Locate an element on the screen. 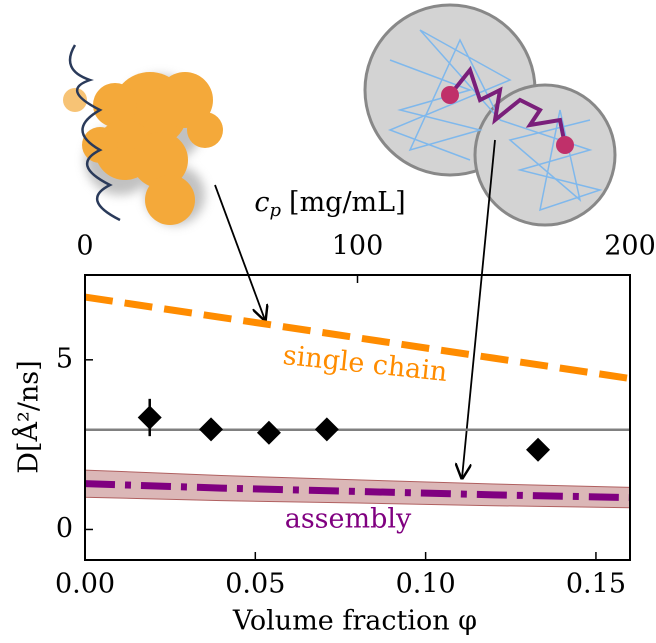 This screenshot has height=643, width=656. assembly-illustration is located at coordinates (490, 115).